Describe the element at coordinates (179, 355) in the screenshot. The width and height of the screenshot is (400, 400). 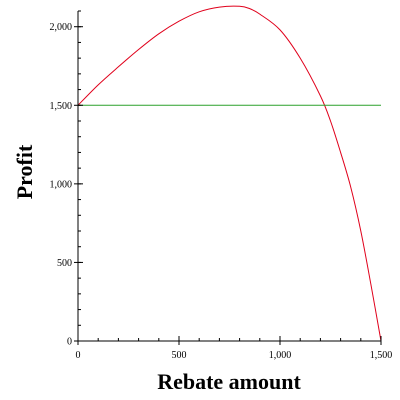
I see `x-tick-label: 500` at that location.